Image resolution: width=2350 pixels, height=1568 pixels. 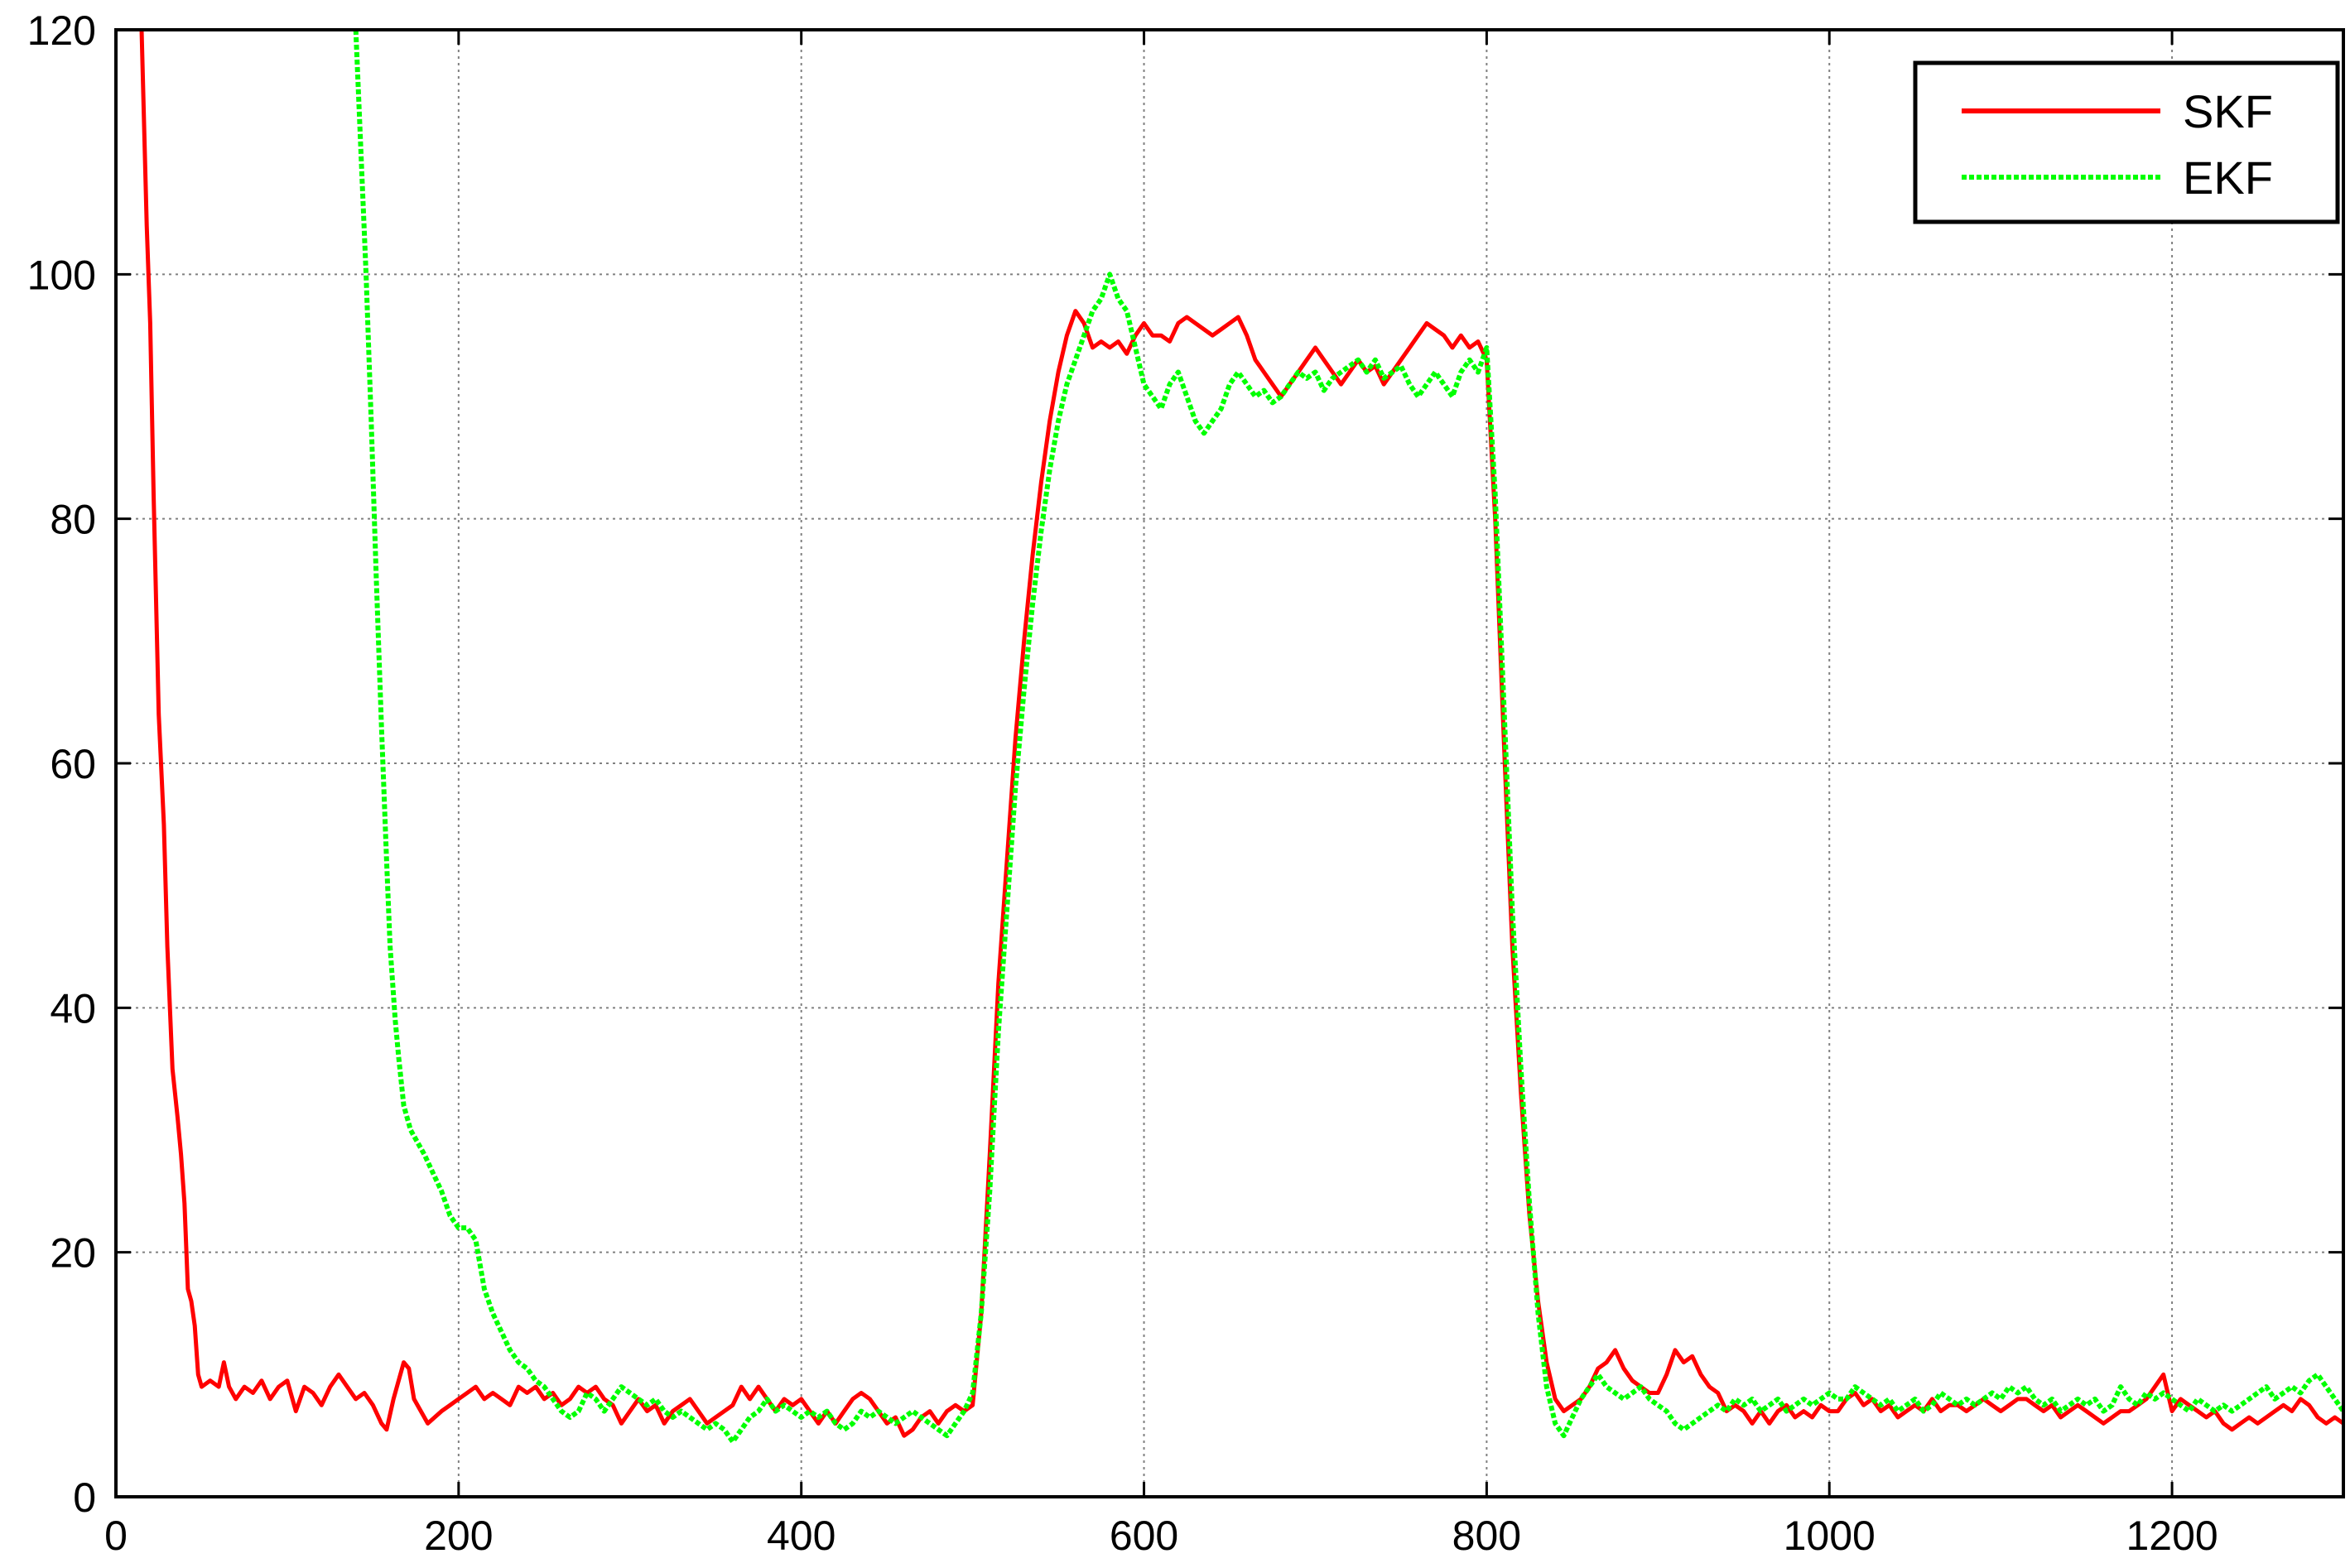 I want to click on x-tick-label: 1200, so click(x=2172, y=1536).